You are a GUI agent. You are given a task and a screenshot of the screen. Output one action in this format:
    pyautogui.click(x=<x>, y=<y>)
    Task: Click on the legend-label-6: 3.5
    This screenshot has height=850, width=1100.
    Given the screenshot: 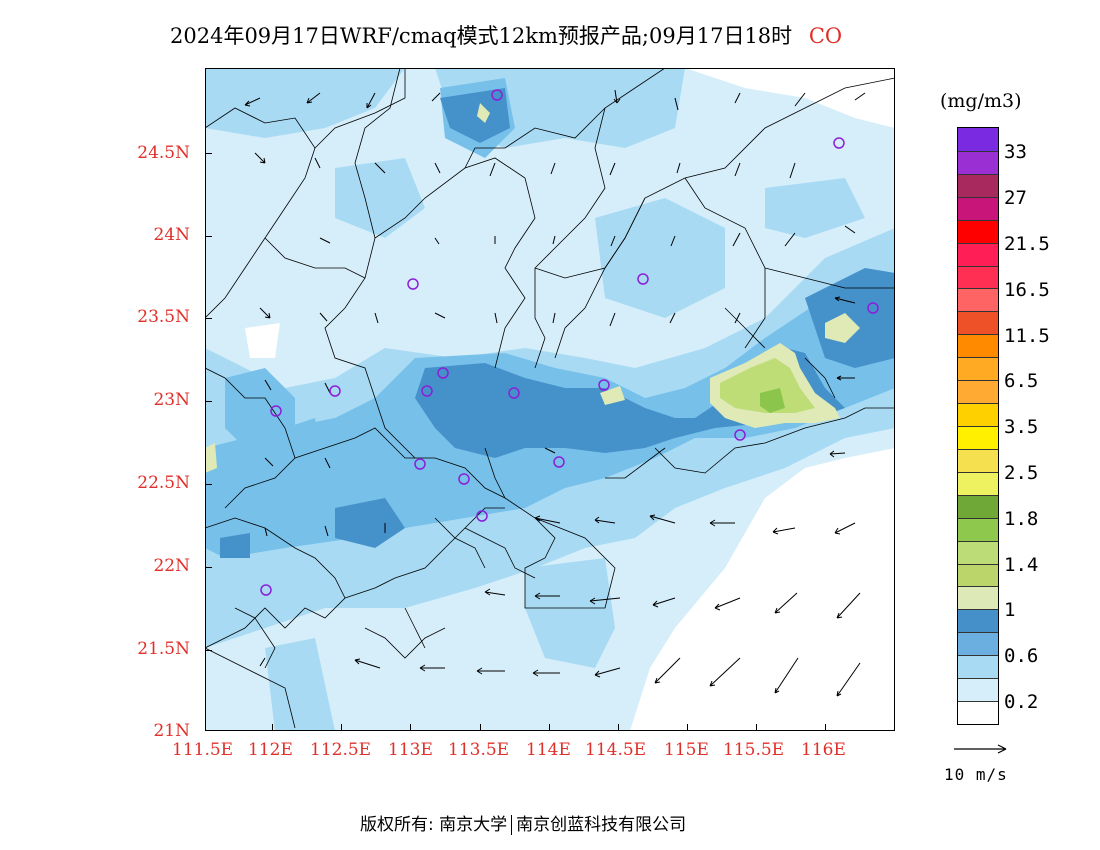 What is the action you would take?
    pyautogui.click(x=1021, y=427)
    